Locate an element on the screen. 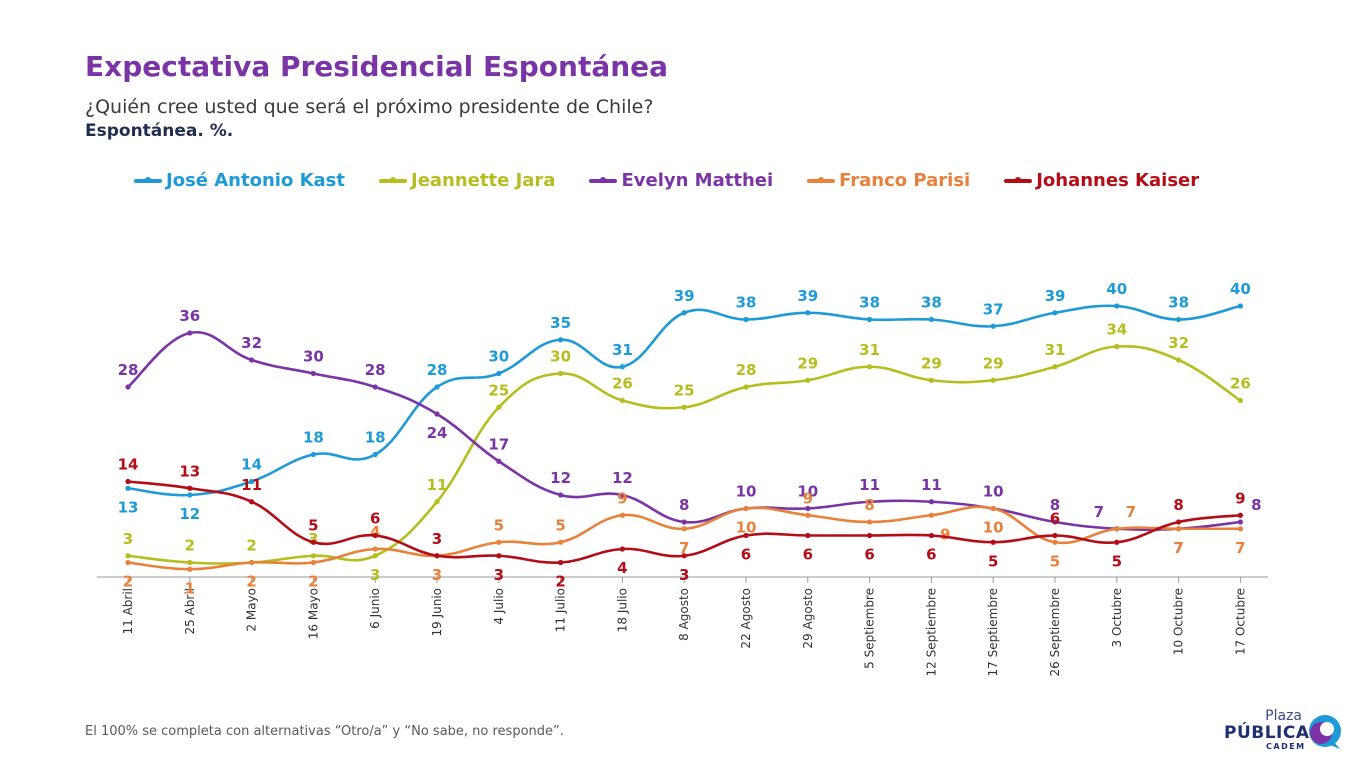 This screenshot has width=1363, height=766. x-tick-label: 3 Octubre is located at coordinates (1117, 617).